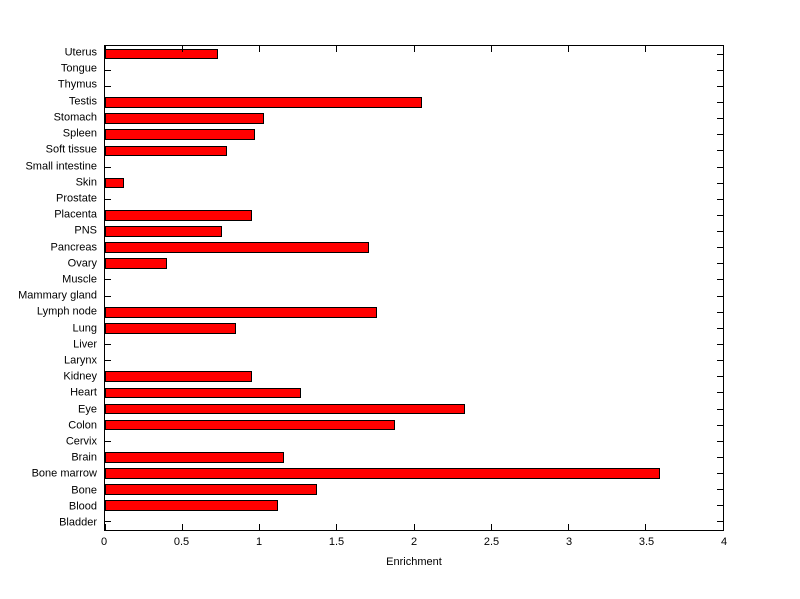  Describe the element at coordinates (79, 279) in the screenshot. I see `y-tick-label: Muscle` at that location.